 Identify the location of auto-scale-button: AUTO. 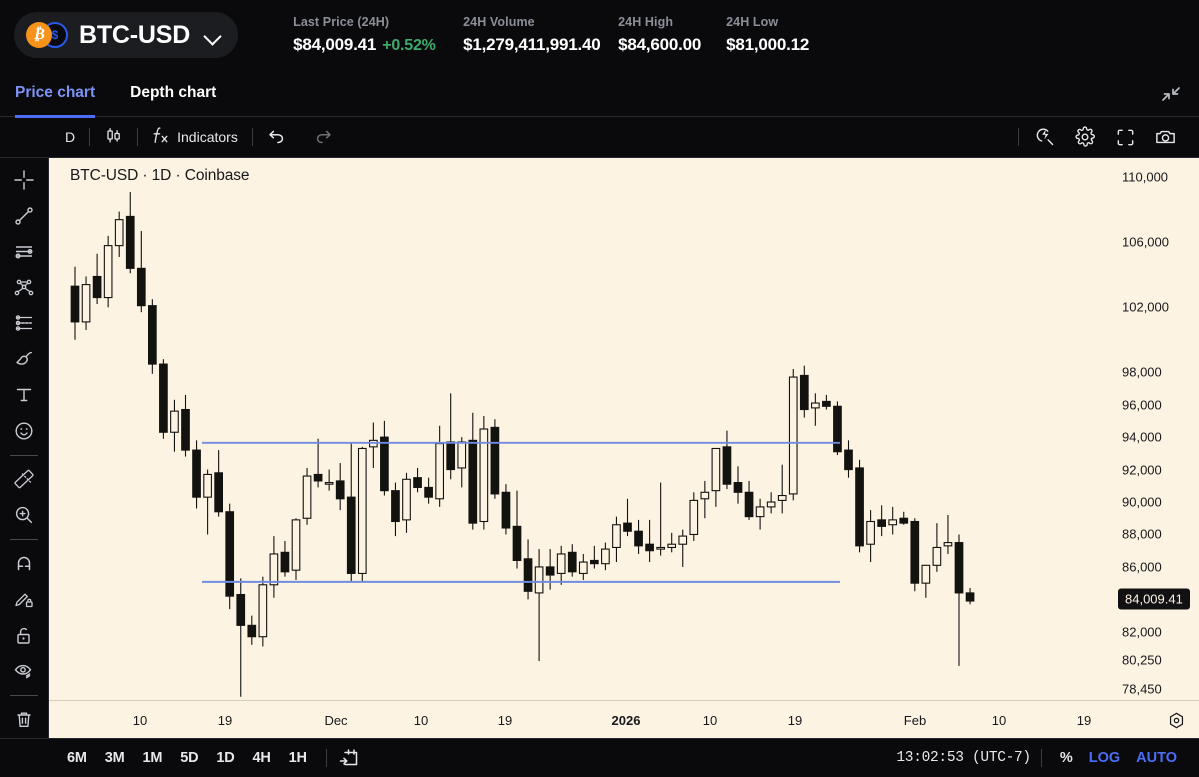
(1156, 758).